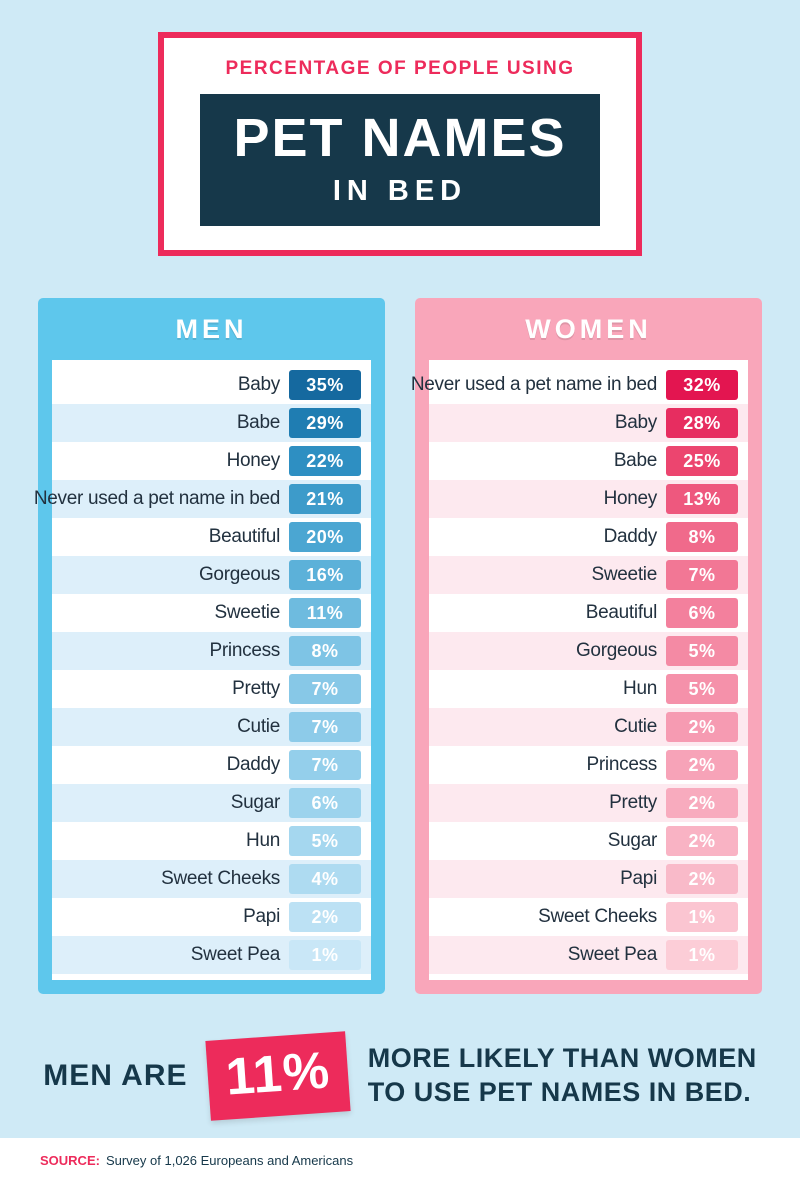 Image resolution: width=800 pixels, height=1182 pixels. Describe the element at coordinates (115, 1075) in the screenshot. I see `callout-prefix: MEN ARE` at that location.